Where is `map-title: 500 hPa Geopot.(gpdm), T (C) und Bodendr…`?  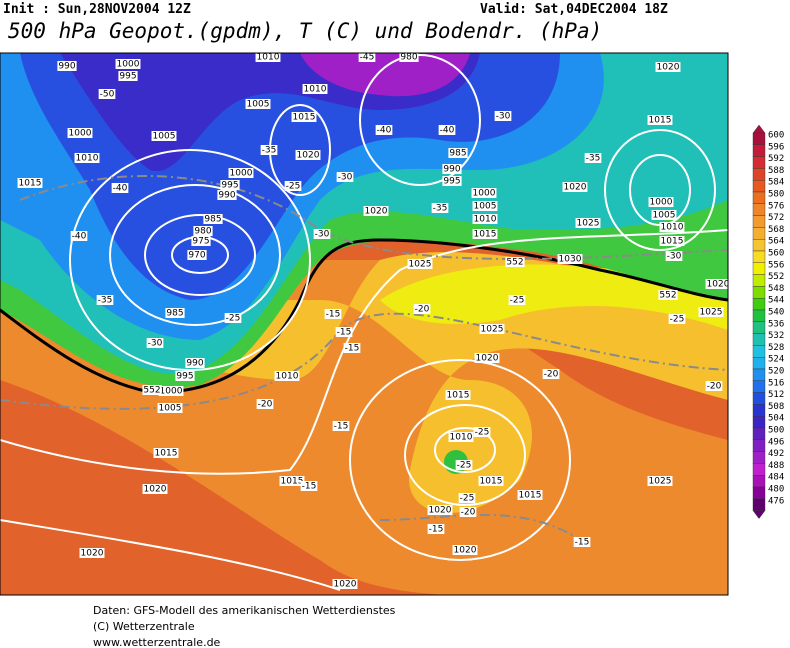
map-title: 500 hPa Geopot.(gpdm), T (C) und Bodendr… is located at coordinates (305, 31).